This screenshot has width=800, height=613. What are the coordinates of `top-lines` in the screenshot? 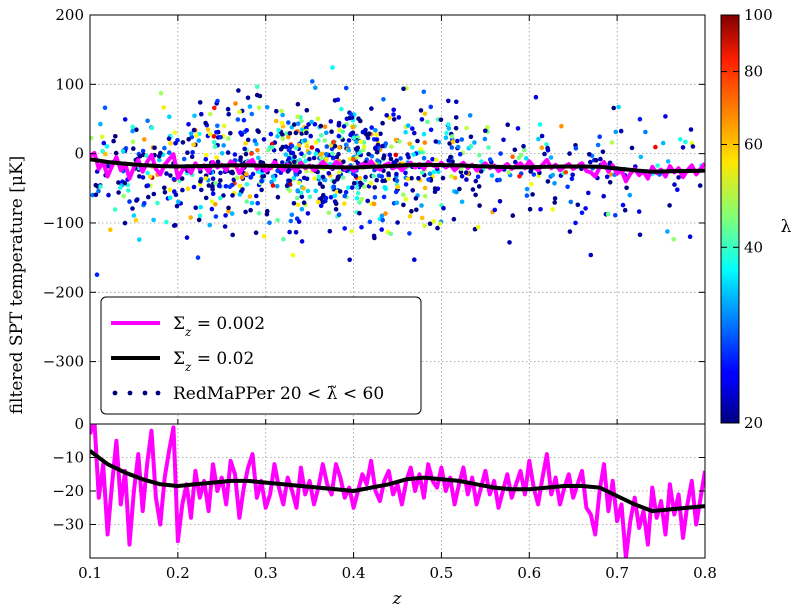 It's located at (397, 167).